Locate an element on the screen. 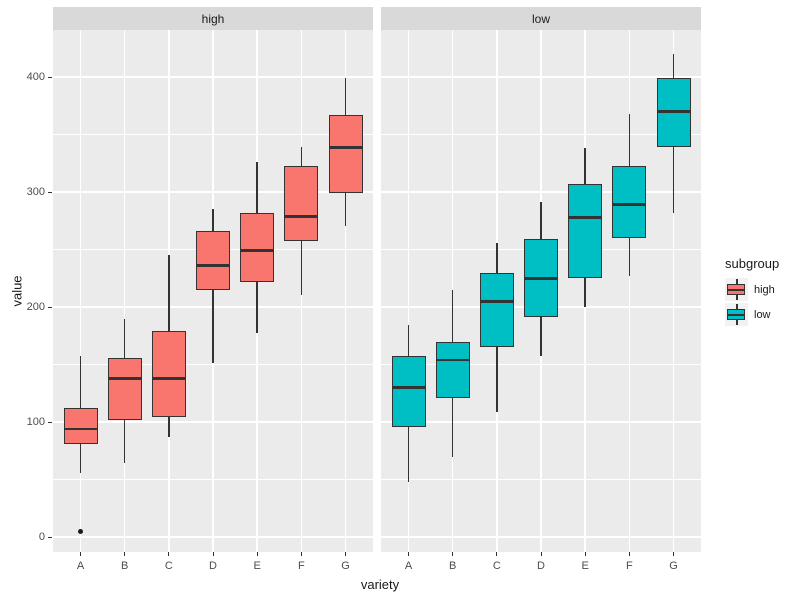  box-low-E is located at coordinates (585, 231).